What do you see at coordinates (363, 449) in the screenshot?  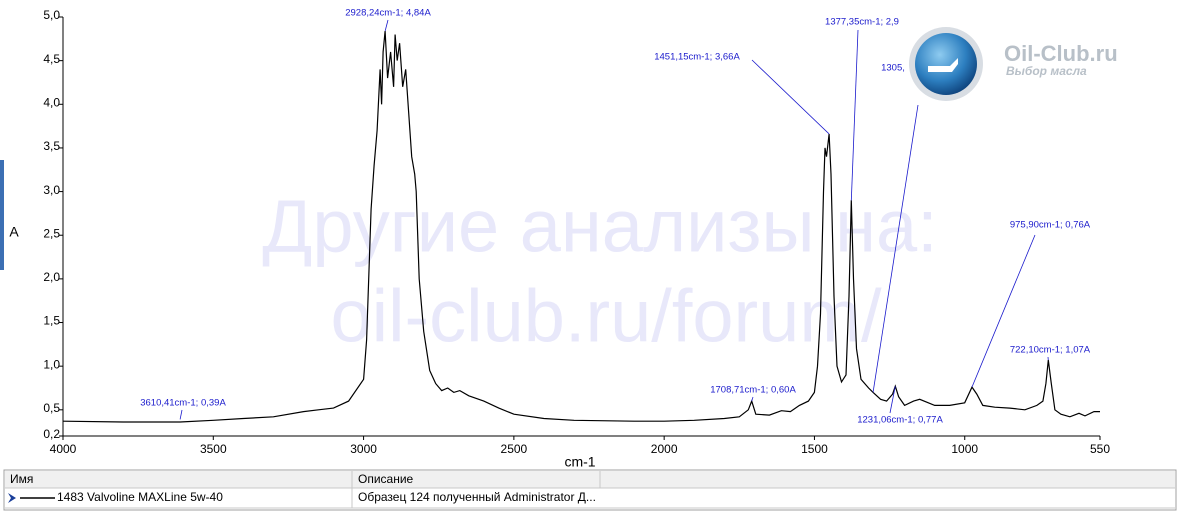 I see `x-tick-label: 3000` at bounding box center [363, 449].